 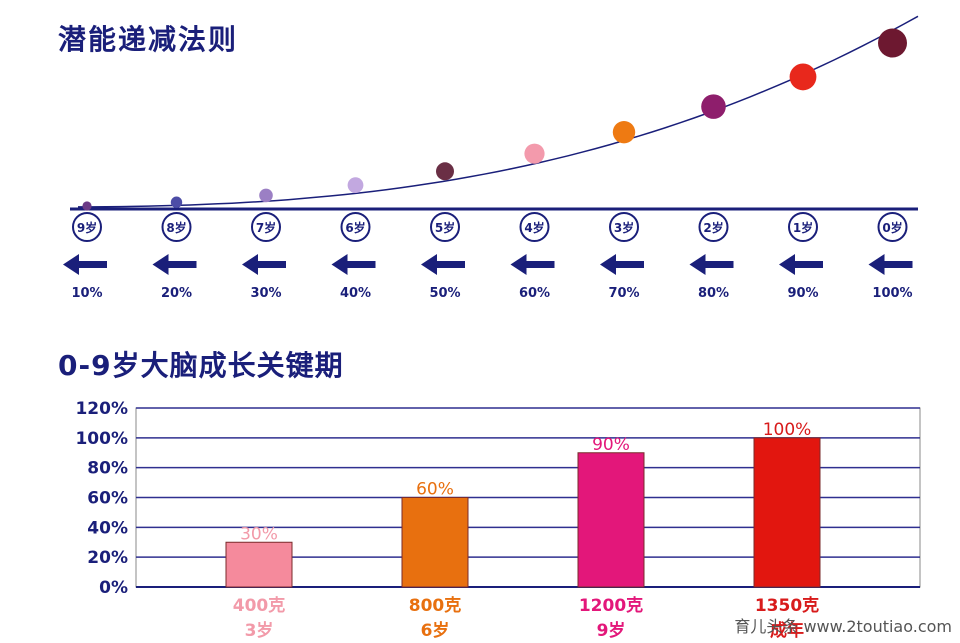 I want to click on watermark: 育儿头条 www.2toutiao.com, so click(x=843, y=626).